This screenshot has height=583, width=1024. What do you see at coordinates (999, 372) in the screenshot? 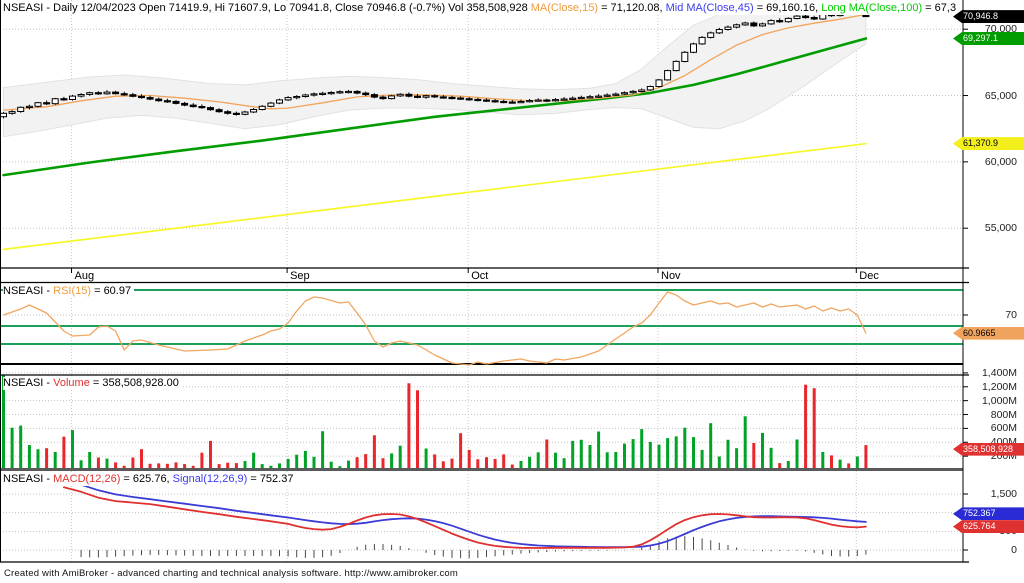
I see `y-axis-label: 1,400M` at bounding box center [999, 372].